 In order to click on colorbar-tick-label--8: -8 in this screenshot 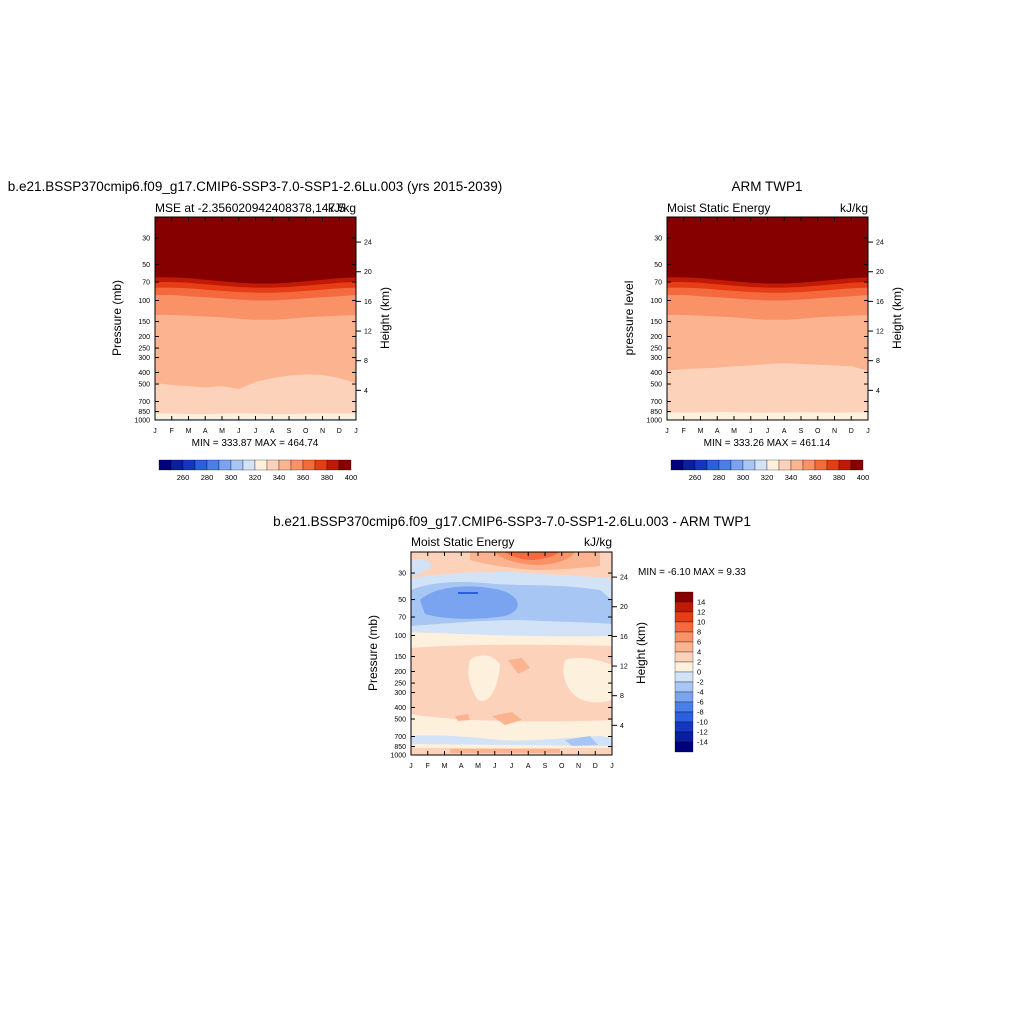, I will do `click(700, 712)`.